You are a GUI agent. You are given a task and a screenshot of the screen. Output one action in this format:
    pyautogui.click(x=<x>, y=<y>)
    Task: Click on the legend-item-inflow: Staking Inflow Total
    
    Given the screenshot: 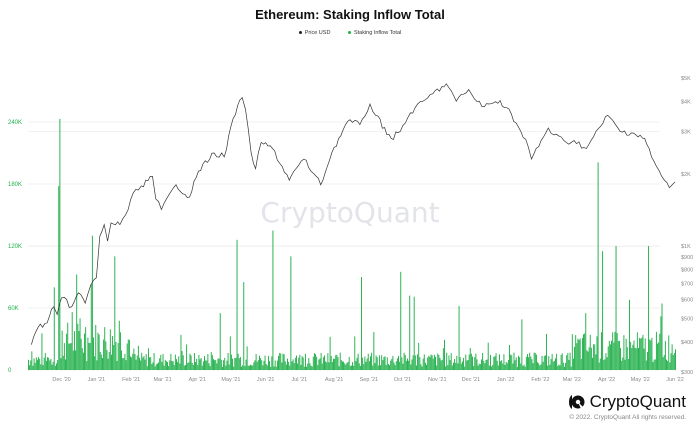 What is the action you would take?
    pyautogui.click(x=374, y=33)
    